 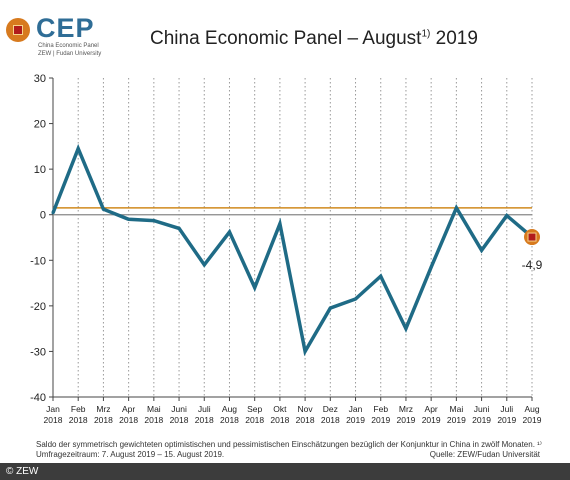 I want to click on y-tick-label: -20, so click(x=38, y=307).